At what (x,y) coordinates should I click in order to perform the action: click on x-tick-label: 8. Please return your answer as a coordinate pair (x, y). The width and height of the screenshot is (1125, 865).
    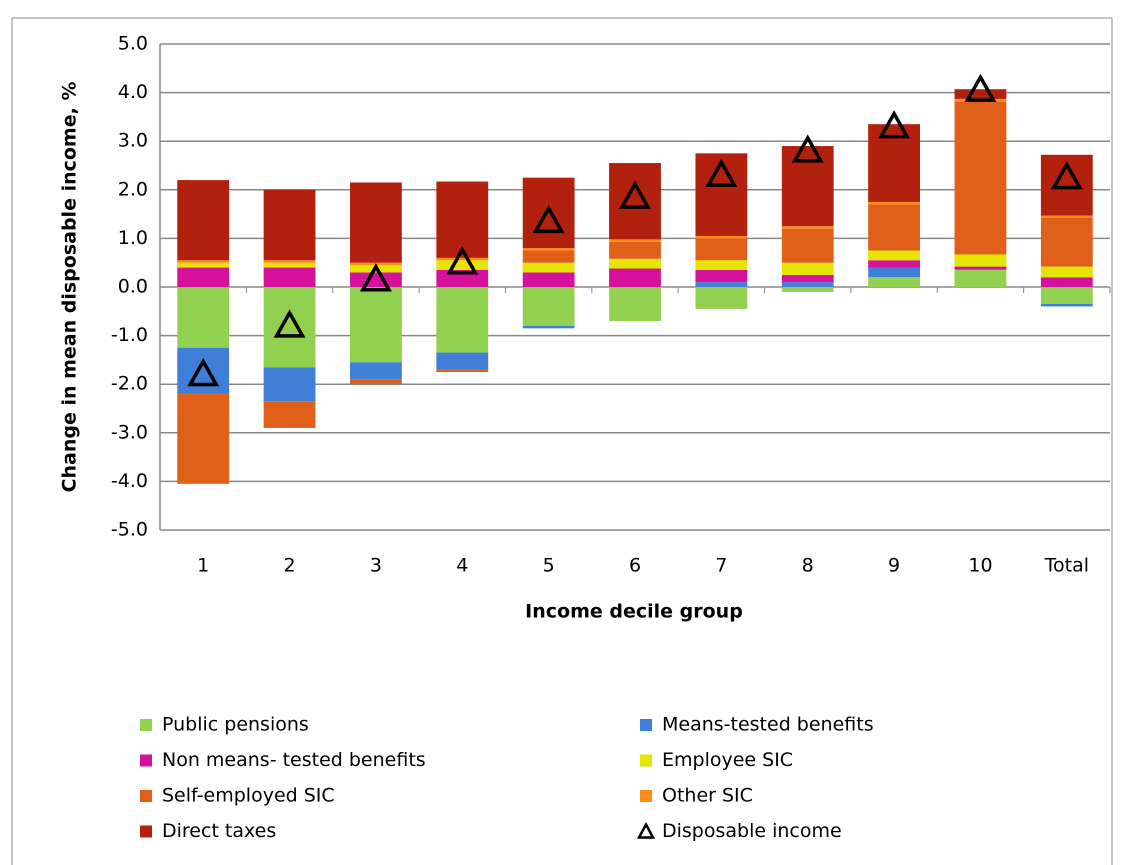
    Looking at the image, I should click on (808, 566).